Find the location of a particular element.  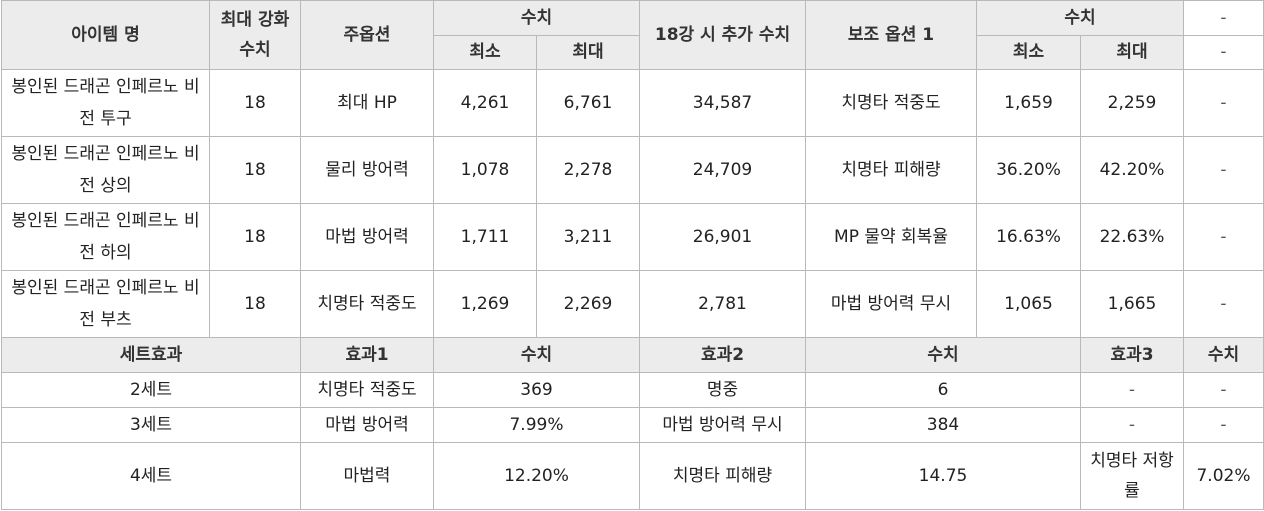

header-row-2: 최소 최대 최소 최대 - is located at coordinates (633, 52).